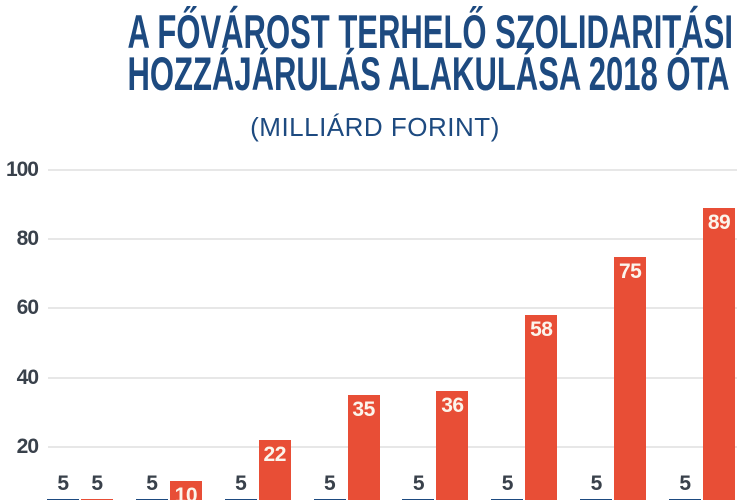  Describe the element at coordinates (541, 330) in the screenshot. I see `bar-value-label: 58` at that location.